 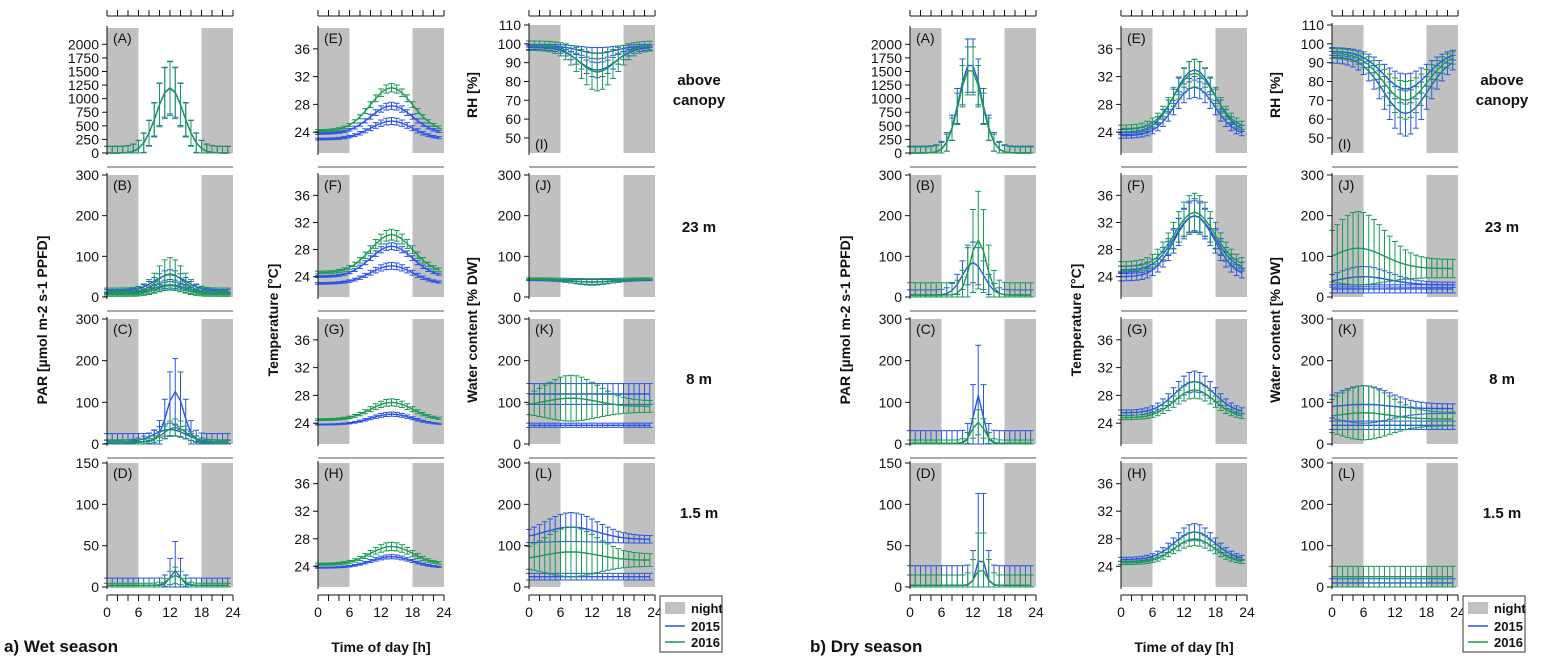 I want to click on panel-C: 0 100 200 300 (C), so click(x=154, y=385).